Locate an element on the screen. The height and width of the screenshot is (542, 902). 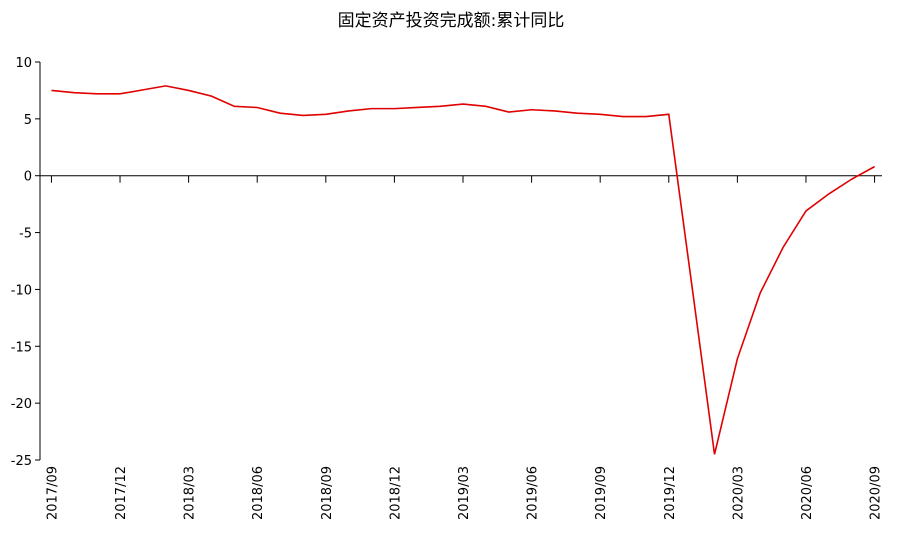
x-tick-label: 2020/06 is located at coordinates (807, 493).